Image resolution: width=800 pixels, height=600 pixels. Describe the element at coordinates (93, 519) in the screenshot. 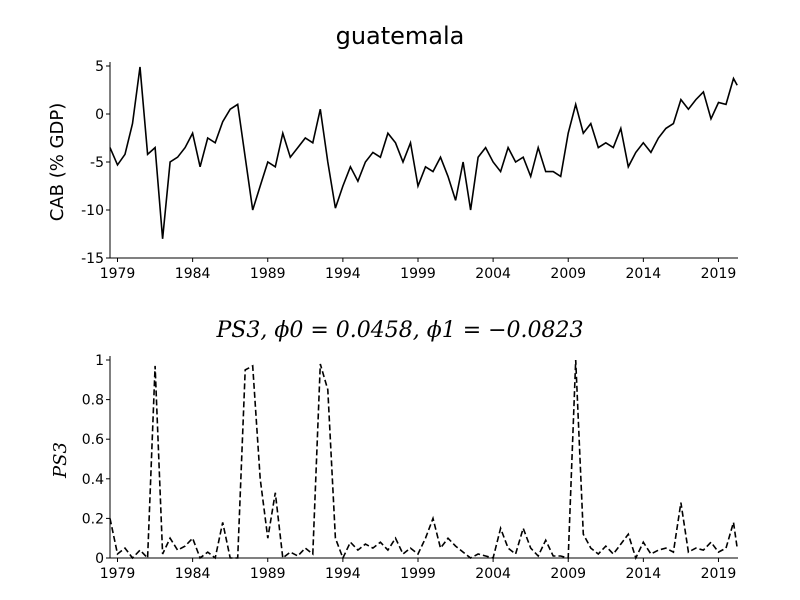

I see `y-tick-label: 0.2` at that location.